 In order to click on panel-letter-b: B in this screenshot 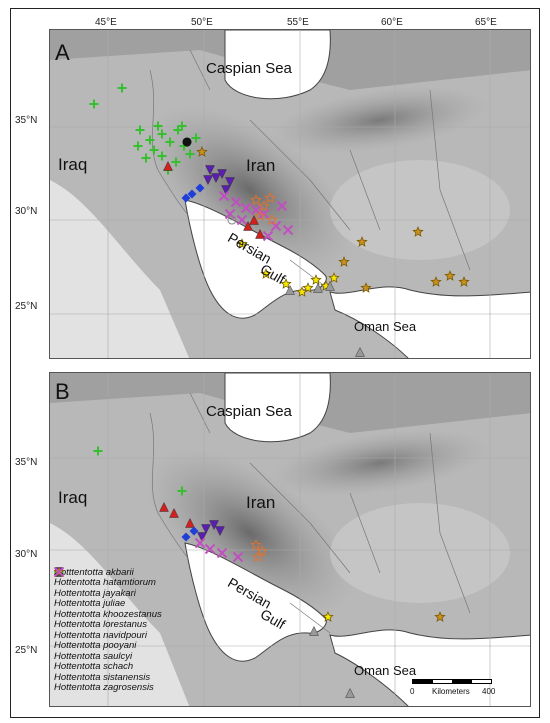, I will do `click(62, 391)`.